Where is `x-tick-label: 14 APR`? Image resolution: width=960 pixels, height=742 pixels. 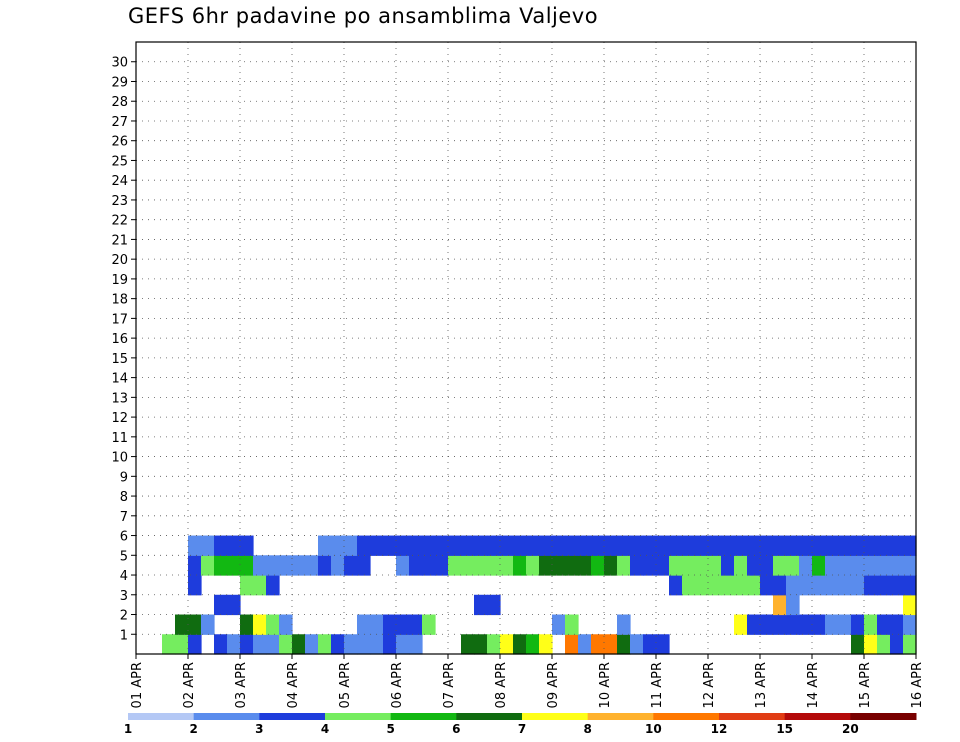 x-tick-label: 14 APR is located at coordinates (813, 685).